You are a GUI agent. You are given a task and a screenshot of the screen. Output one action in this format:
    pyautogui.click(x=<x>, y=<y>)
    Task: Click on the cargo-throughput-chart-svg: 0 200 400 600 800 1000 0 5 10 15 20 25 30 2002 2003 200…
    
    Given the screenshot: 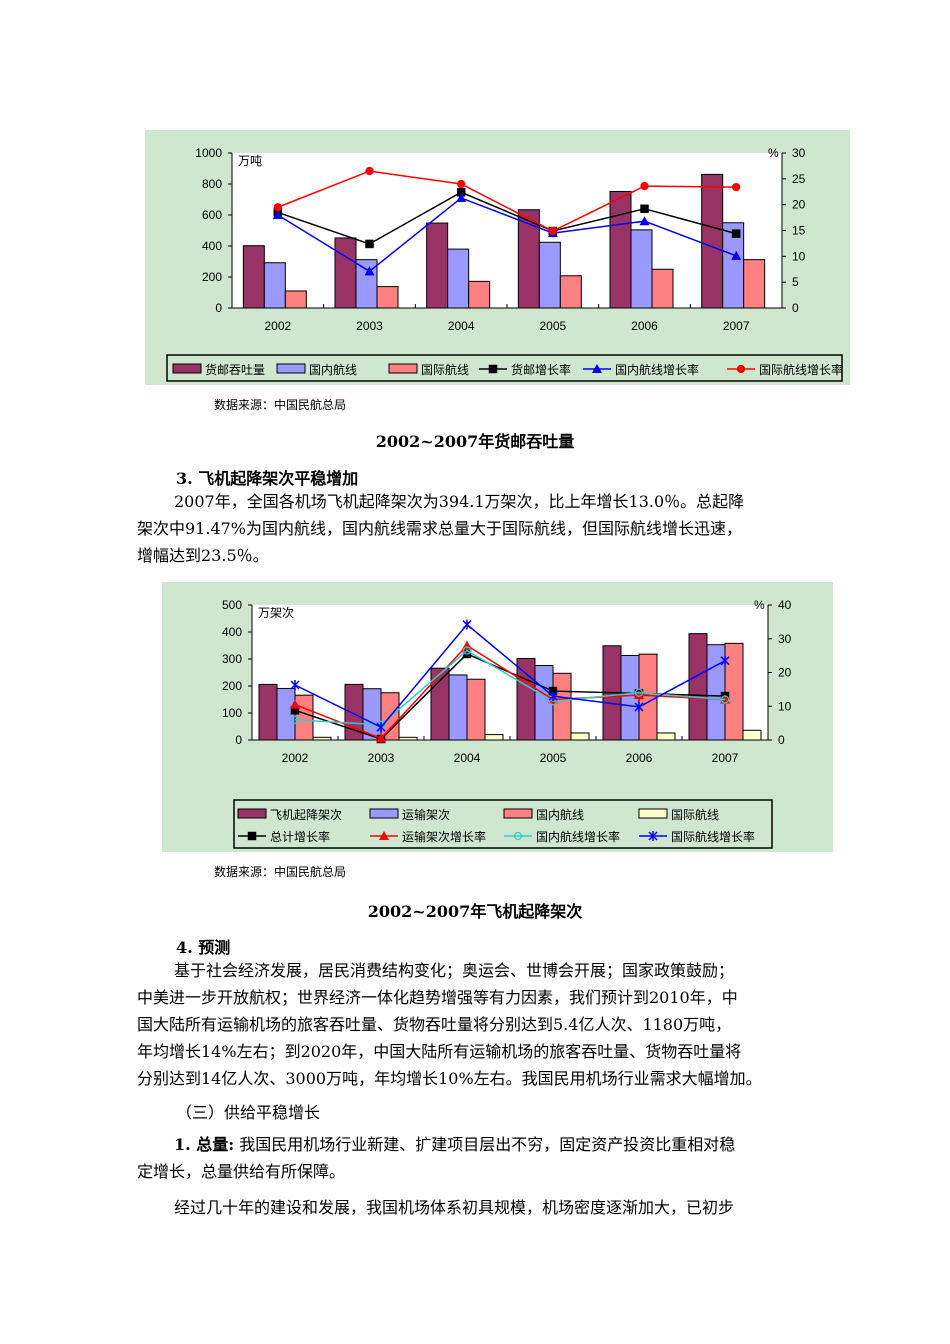 What is the action you would take?
    pyautogui.click(x=504, y=264)
    